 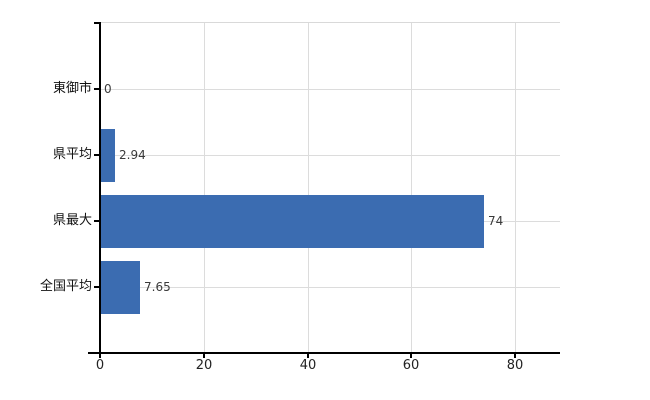 I want to click on x-tick-label: 40, so click(x=308, y=365).